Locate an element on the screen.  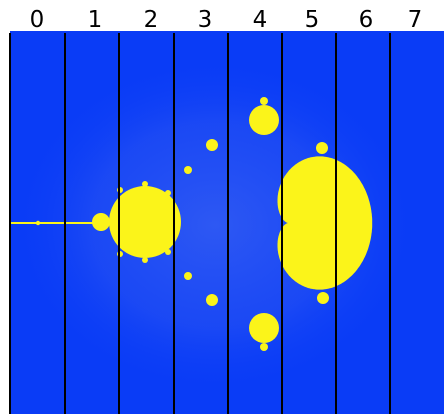
column-label: 2 is located at coordinates (151, 20).